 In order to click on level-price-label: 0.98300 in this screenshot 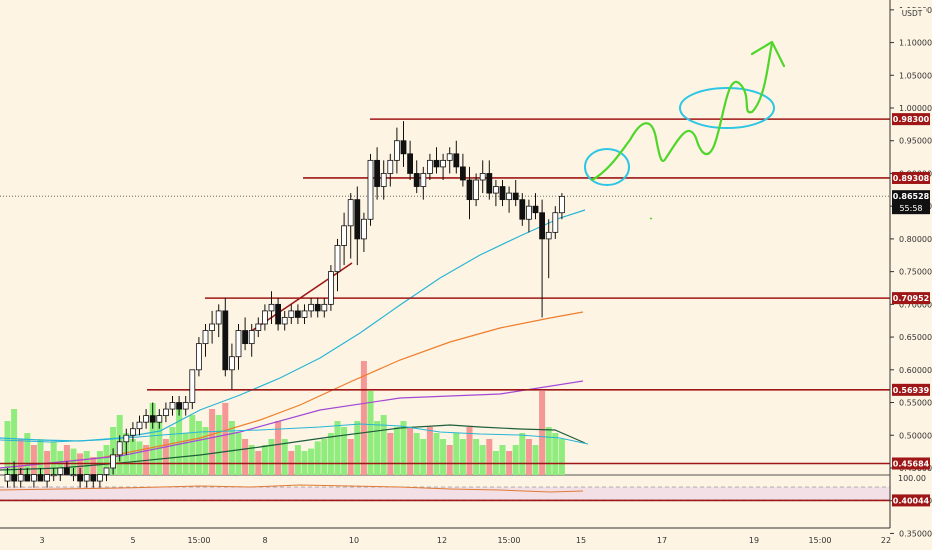, I will do `click(911, 119)`.